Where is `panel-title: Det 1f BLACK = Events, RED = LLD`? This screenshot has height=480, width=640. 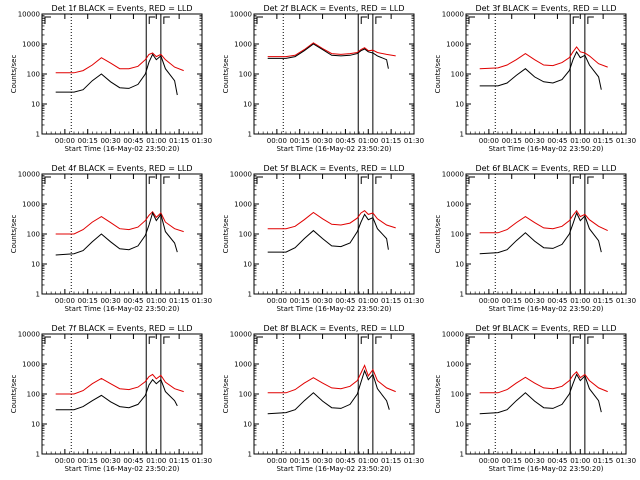
panel-title: Det 1f BLACK = Events, RED = LLD is located at coordinates (121, 8).